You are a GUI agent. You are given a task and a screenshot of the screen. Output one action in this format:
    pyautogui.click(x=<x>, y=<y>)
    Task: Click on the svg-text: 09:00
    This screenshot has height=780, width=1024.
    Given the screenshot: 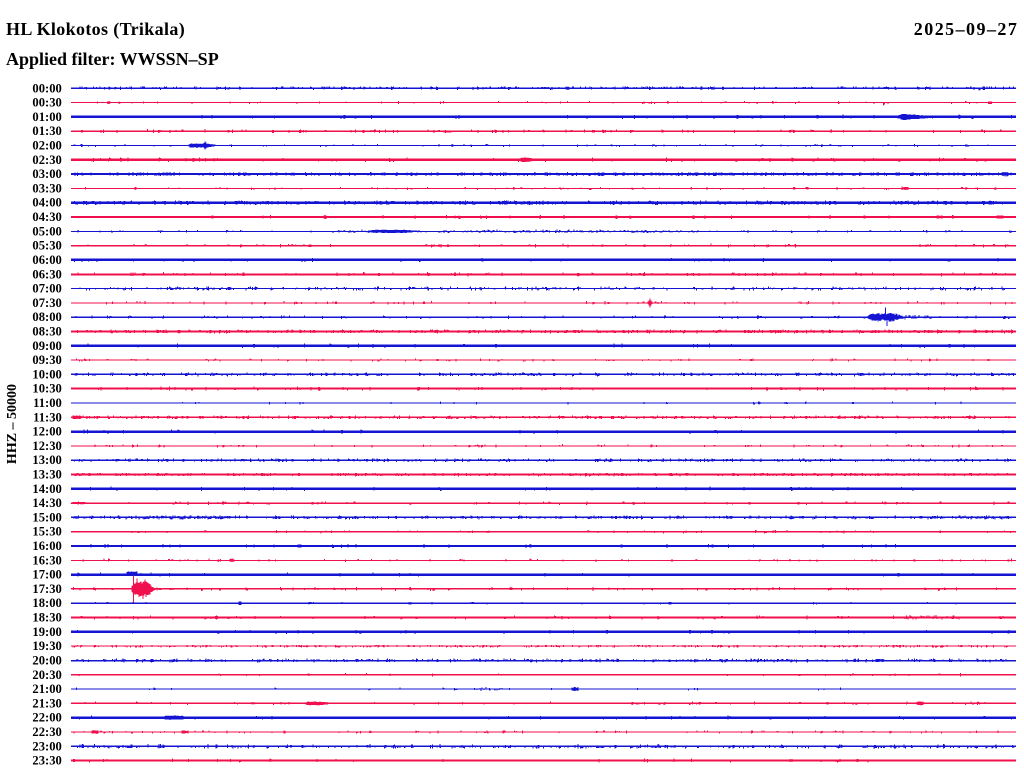 What is the action you would take?
    pyautogui.click(x=46, y=346)
    